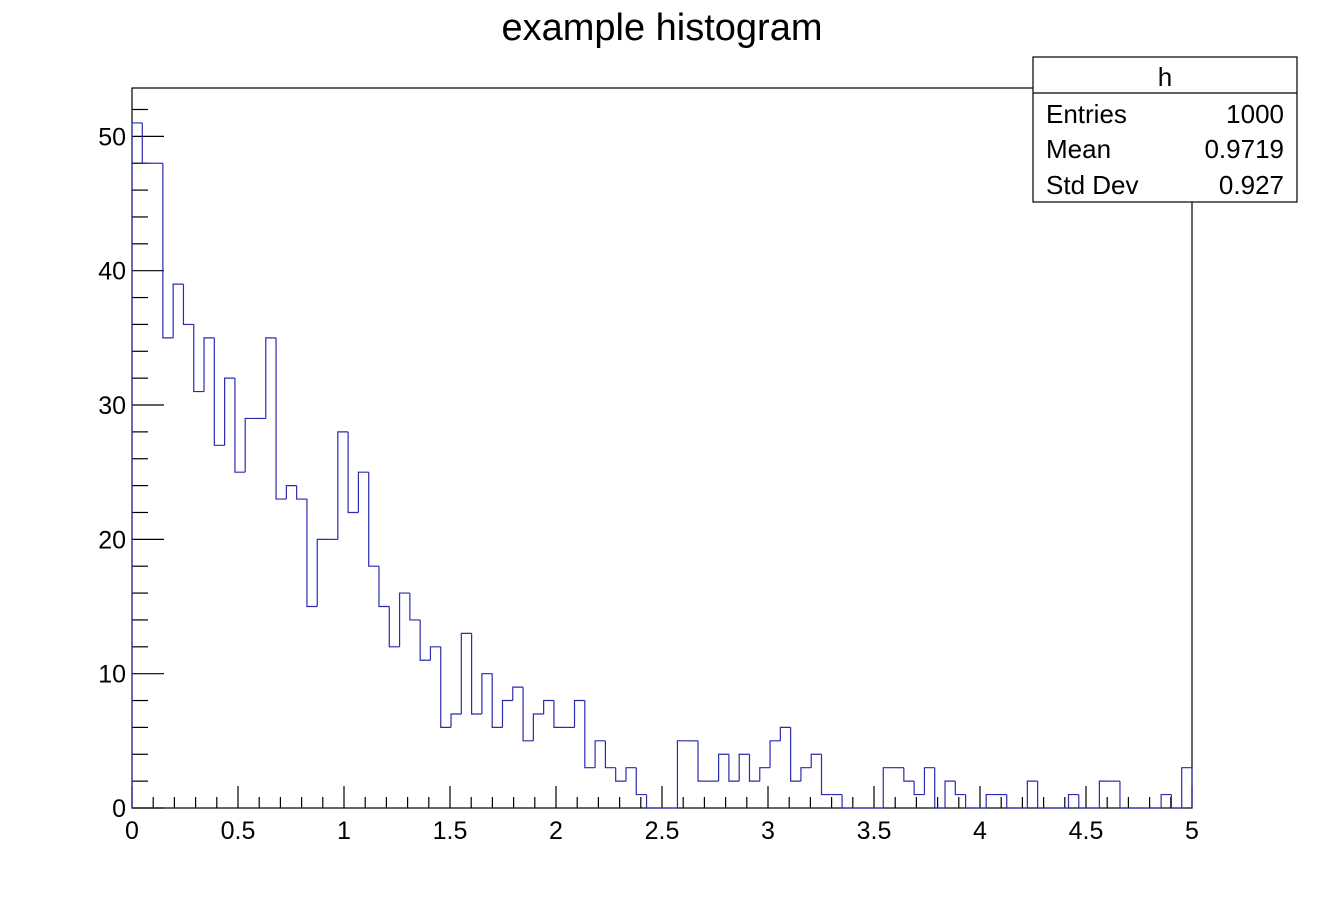 This screenshot has width=1325, height=899. I want to click on y-tick-label: 30, so click(112, 406).